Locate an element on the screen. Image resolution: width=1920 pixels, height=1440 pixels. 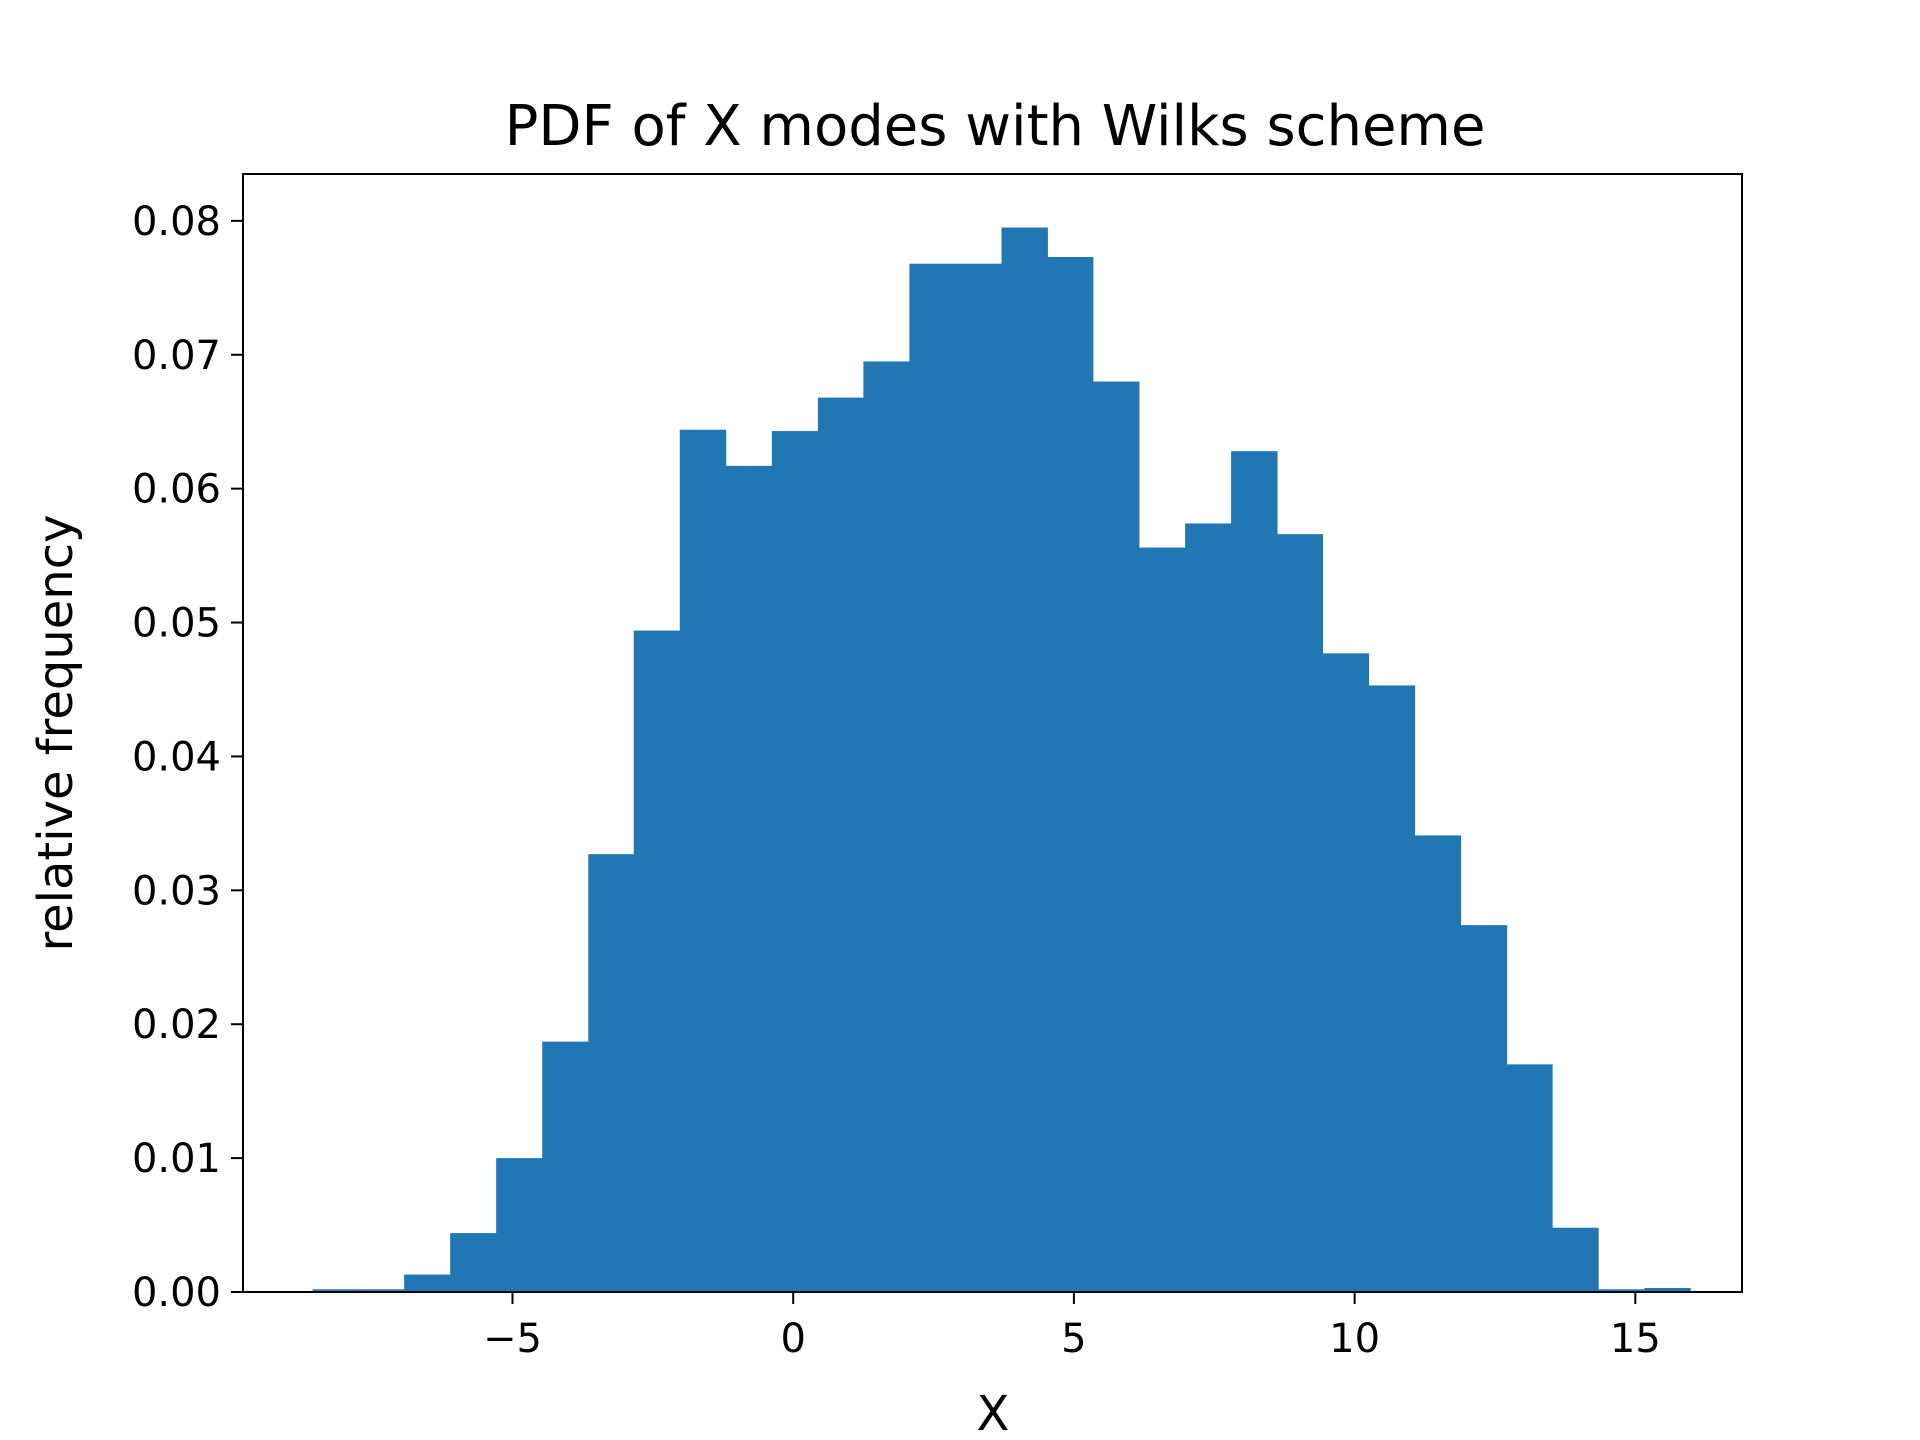
x-tick-label: 5 is located at coordinates (1073, 1339).